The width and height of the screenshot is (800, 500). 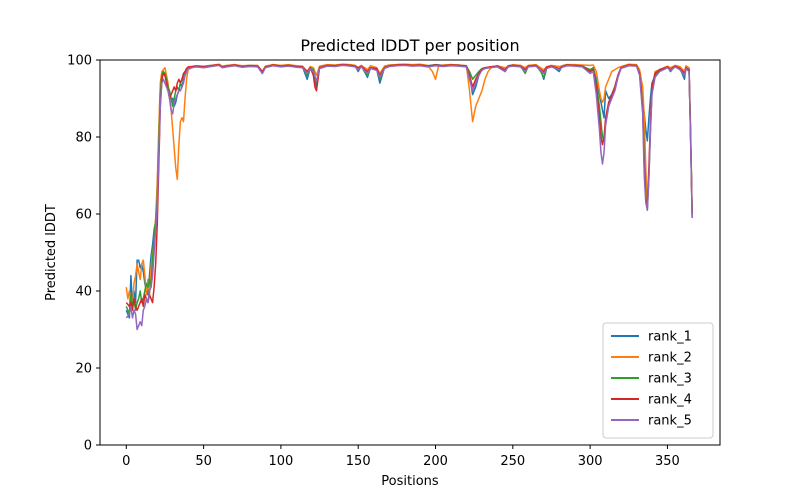 What do you see at coordinates (670, 400) in the screenshot?
I see `legend-label-rank_4: rank_4` at bounding box center [670, 400].